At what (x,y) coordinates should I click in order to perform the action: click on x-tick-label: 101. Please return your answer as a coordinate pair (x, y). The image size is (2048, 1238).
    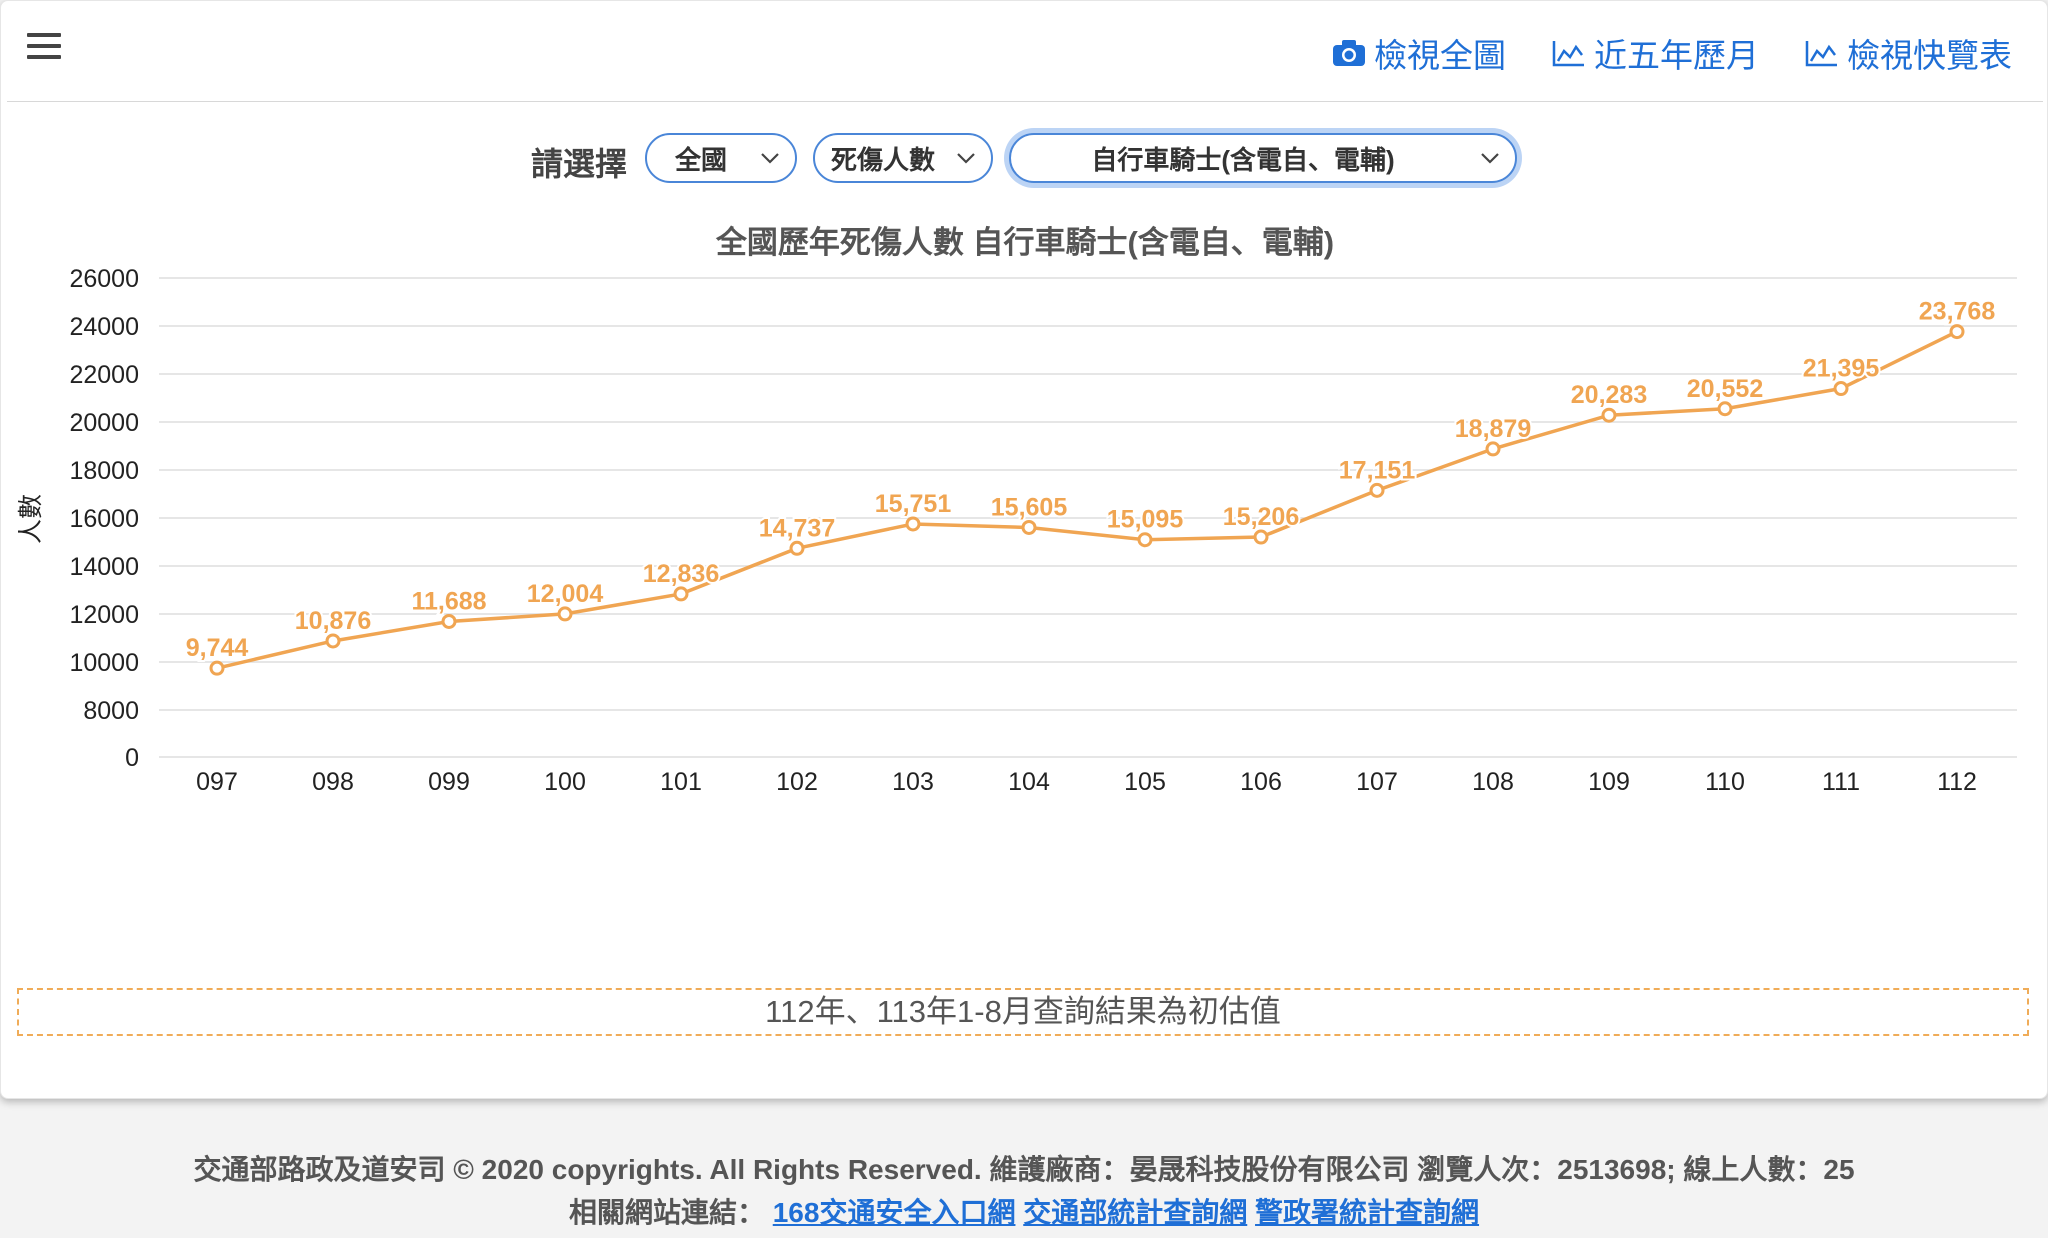
    Looking at the image, I should click on (681, 782).